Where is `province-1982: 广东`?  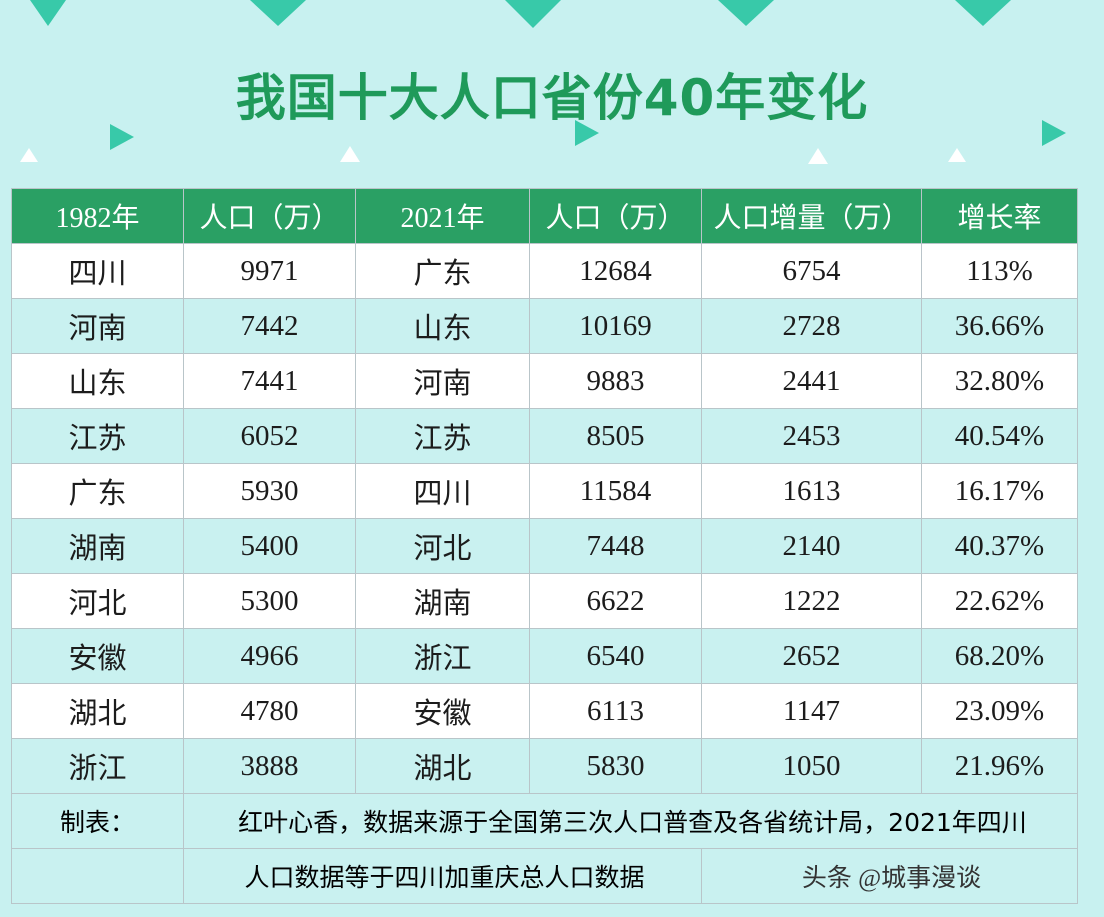
province-1982: 广东 is located at coordinates (97, 491).